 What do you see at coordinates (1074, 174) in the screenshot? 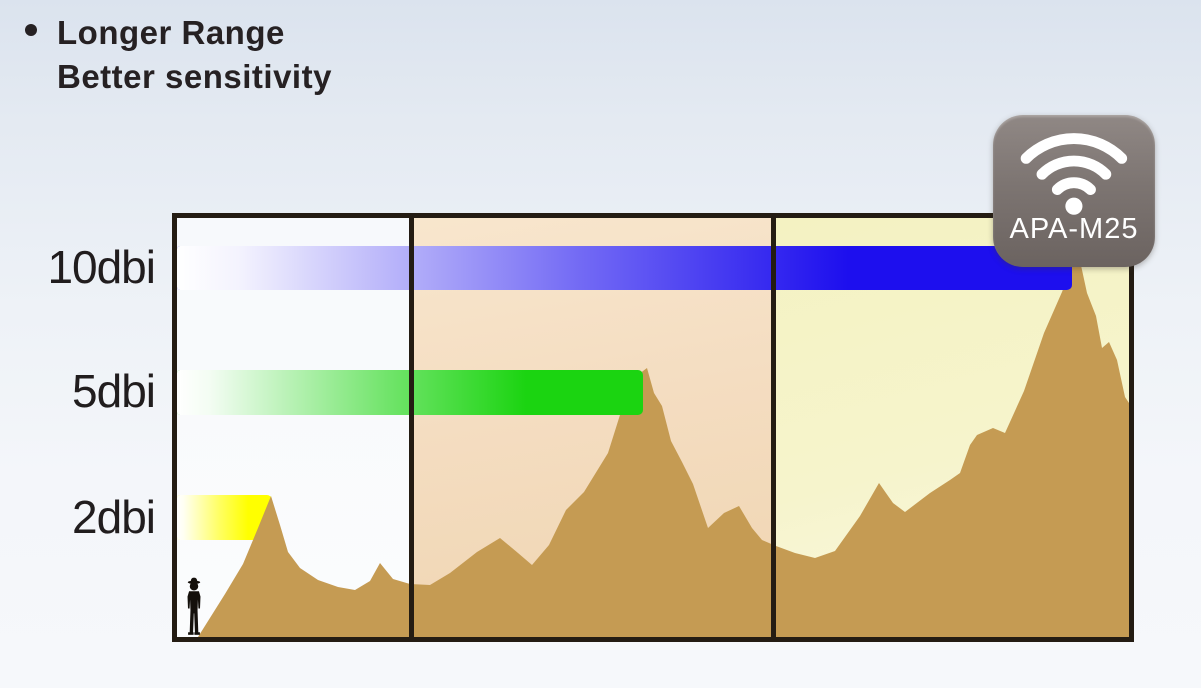
I see `wifi-icon` at bounding box center [1074, 174].